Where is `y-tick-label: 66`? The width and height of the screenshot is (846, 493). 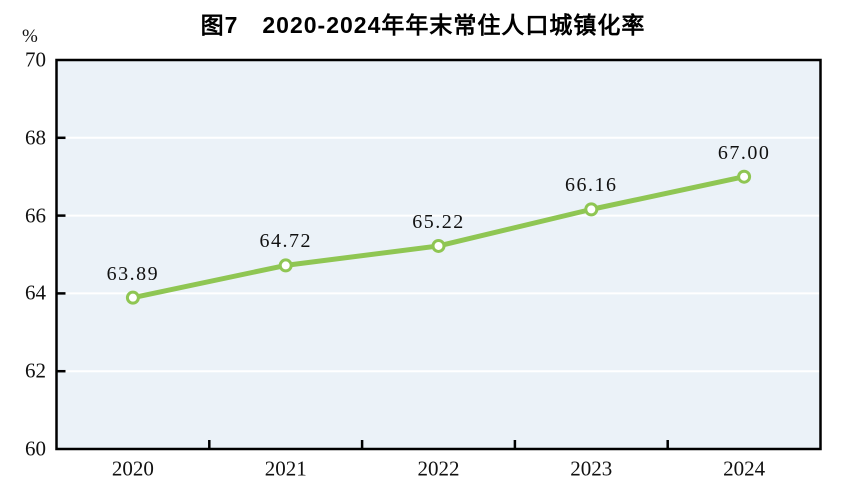 y-tick-label: 66 is located at coordinates (35, 215).